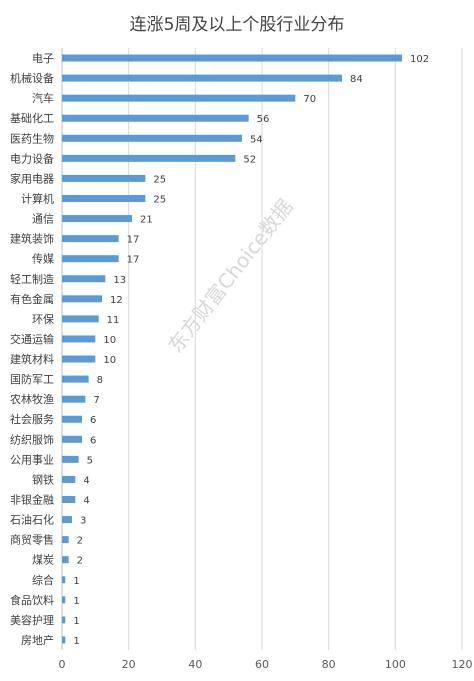 Image resolution: width=474 pixels, height=681 pixels. Describe the element at coordinates (43, 58) in the screenshot. I see `category-label: 电子` at that location.